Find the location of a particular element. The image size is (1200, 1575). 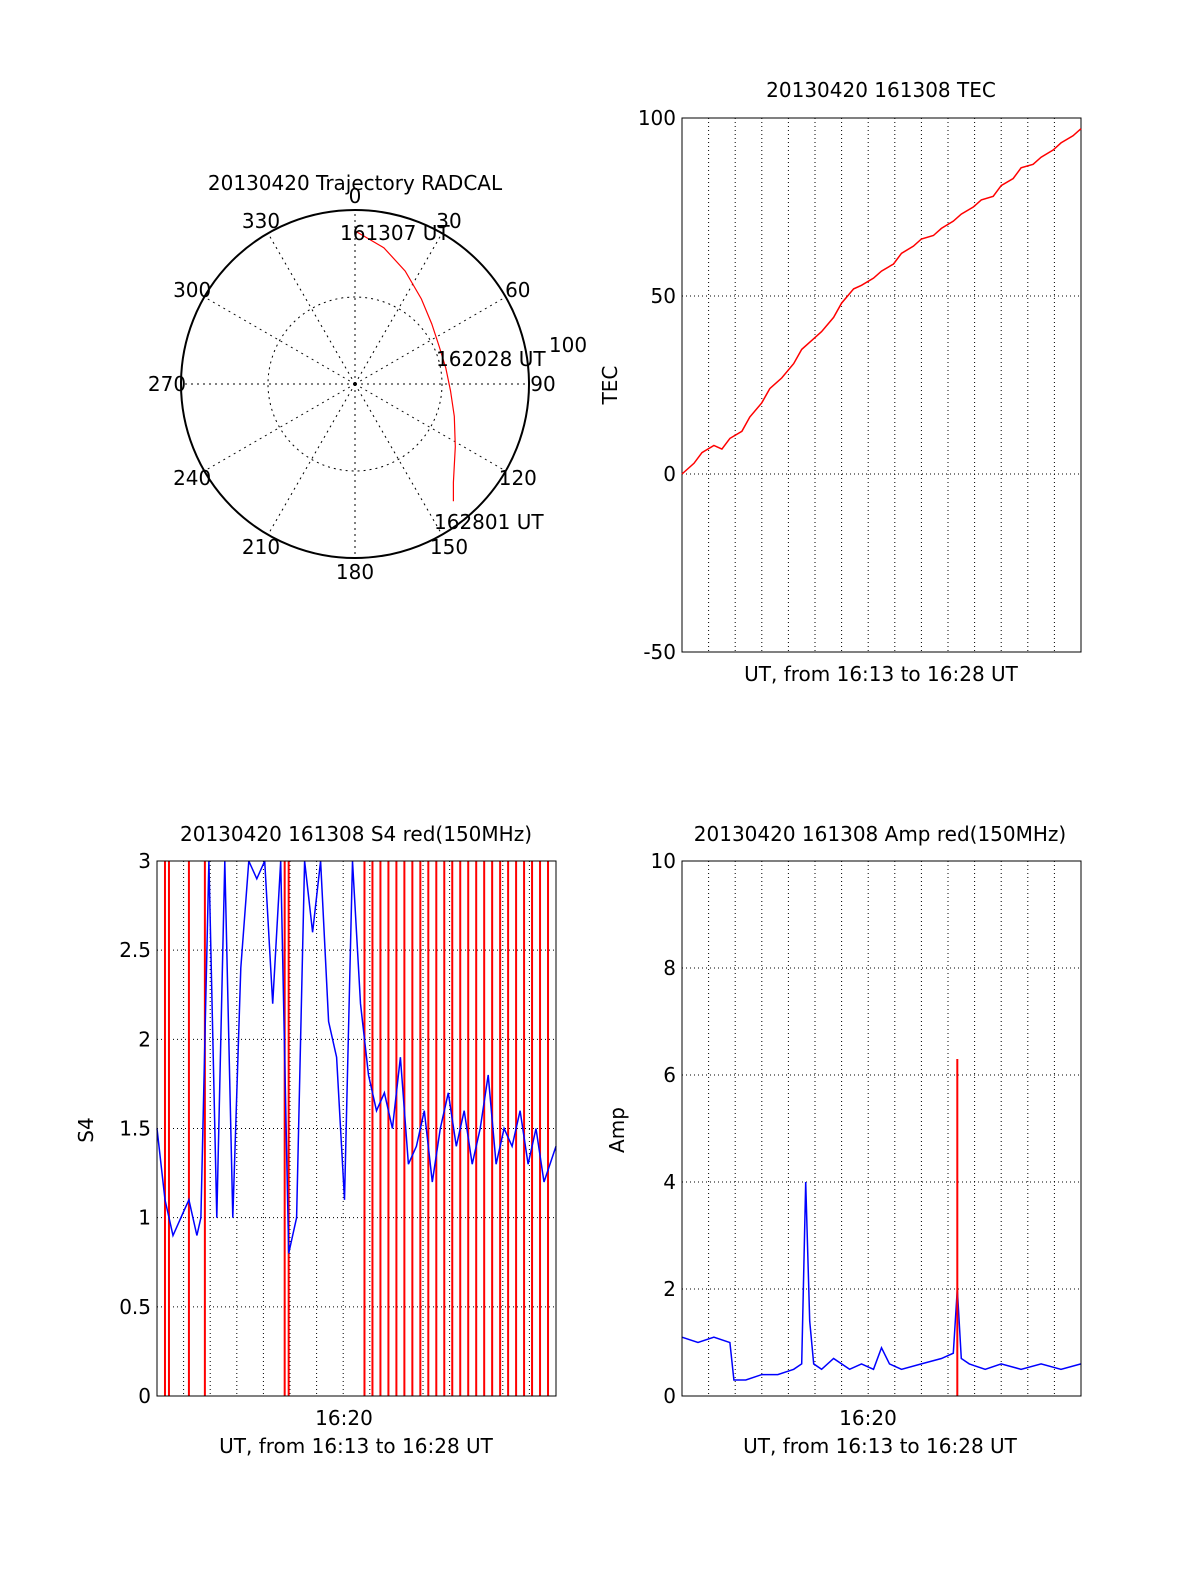

tec-y-tick-label: 0 is located at coordinates (669, 474).